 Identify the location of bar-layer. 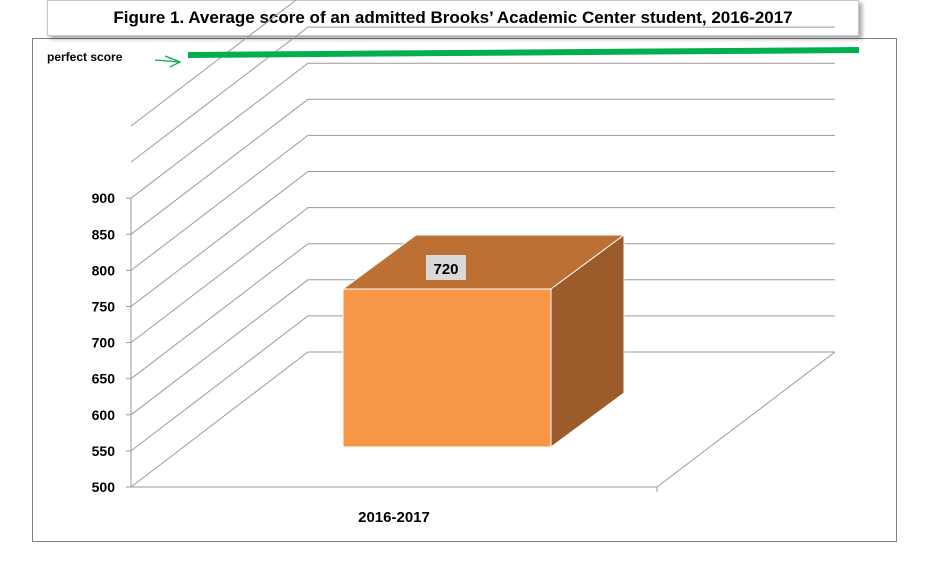
(483, 341).